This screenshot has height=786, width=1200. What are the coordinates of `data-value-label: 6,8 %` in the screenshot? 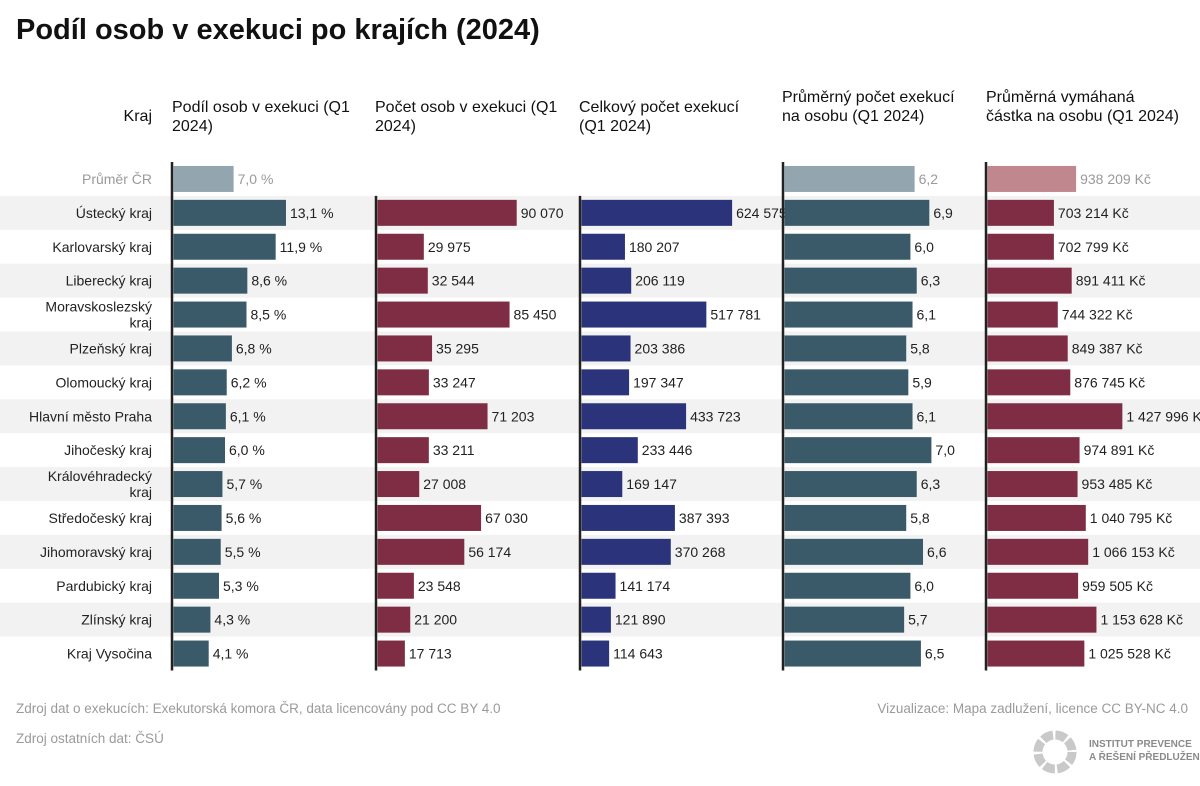 It's located at (254, 348).